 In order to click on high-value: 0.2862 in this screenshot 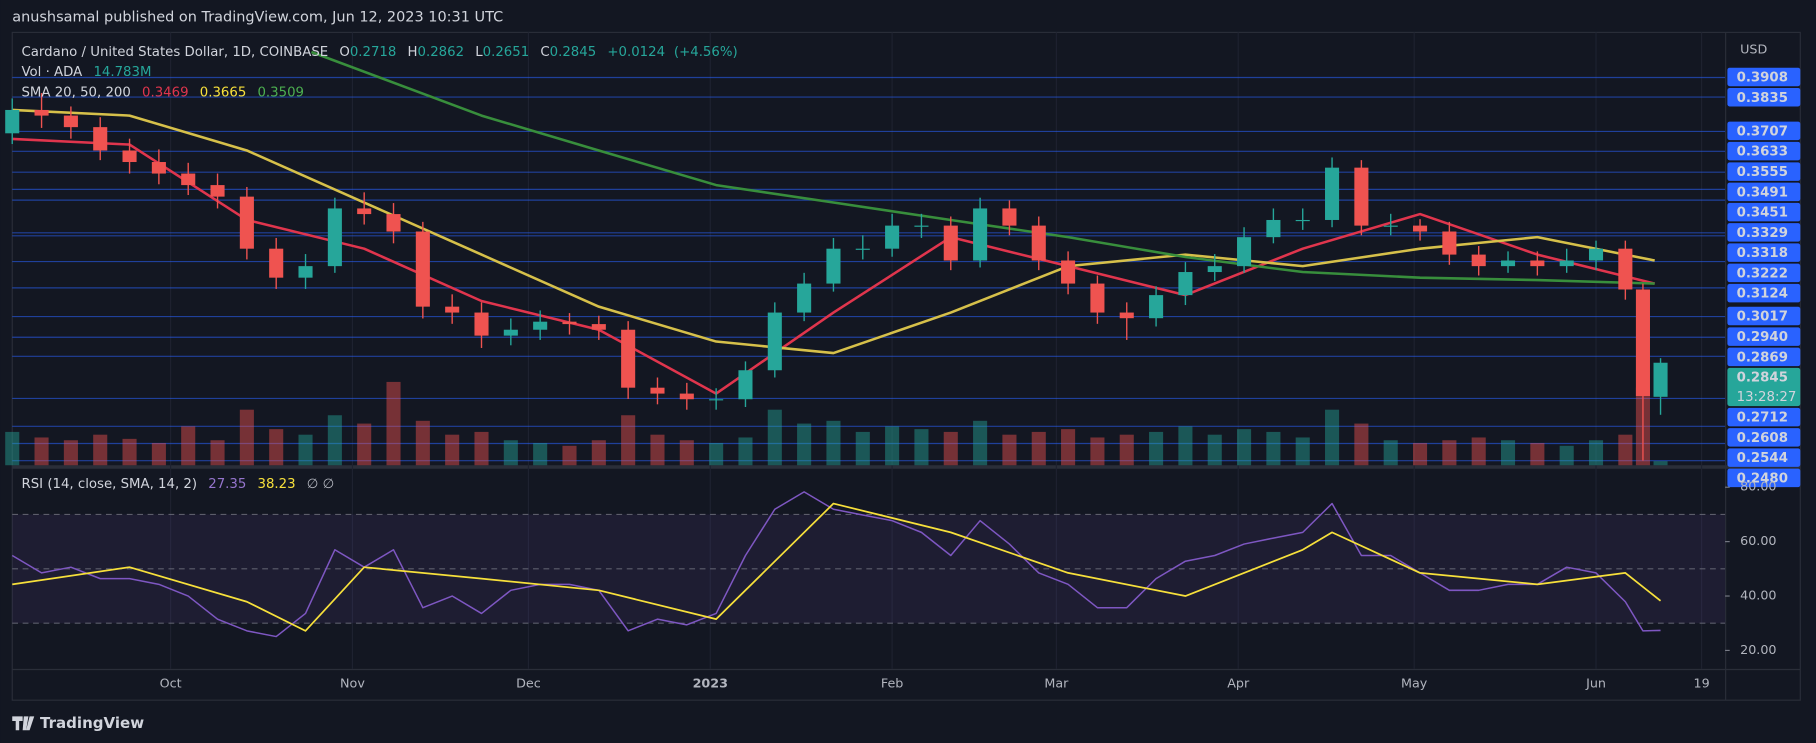, I will do `click(441, 52)`.